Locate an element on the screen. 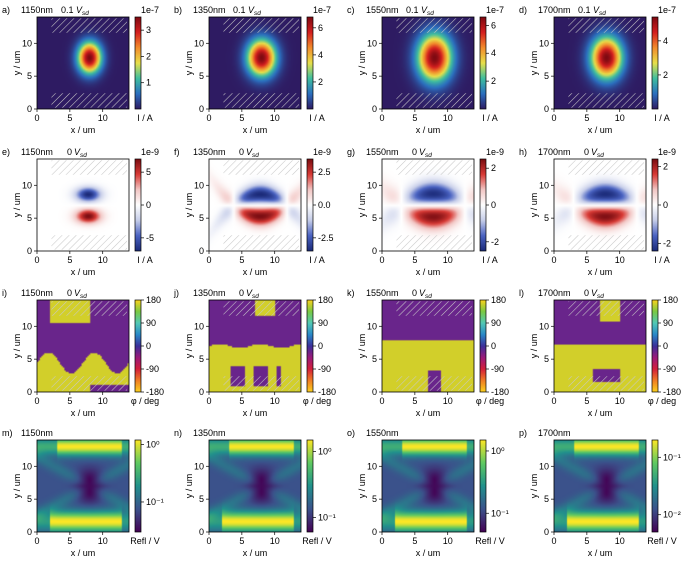  panel-title: e) 1150nm 0 Vsd is located at coordinates (44, 153).